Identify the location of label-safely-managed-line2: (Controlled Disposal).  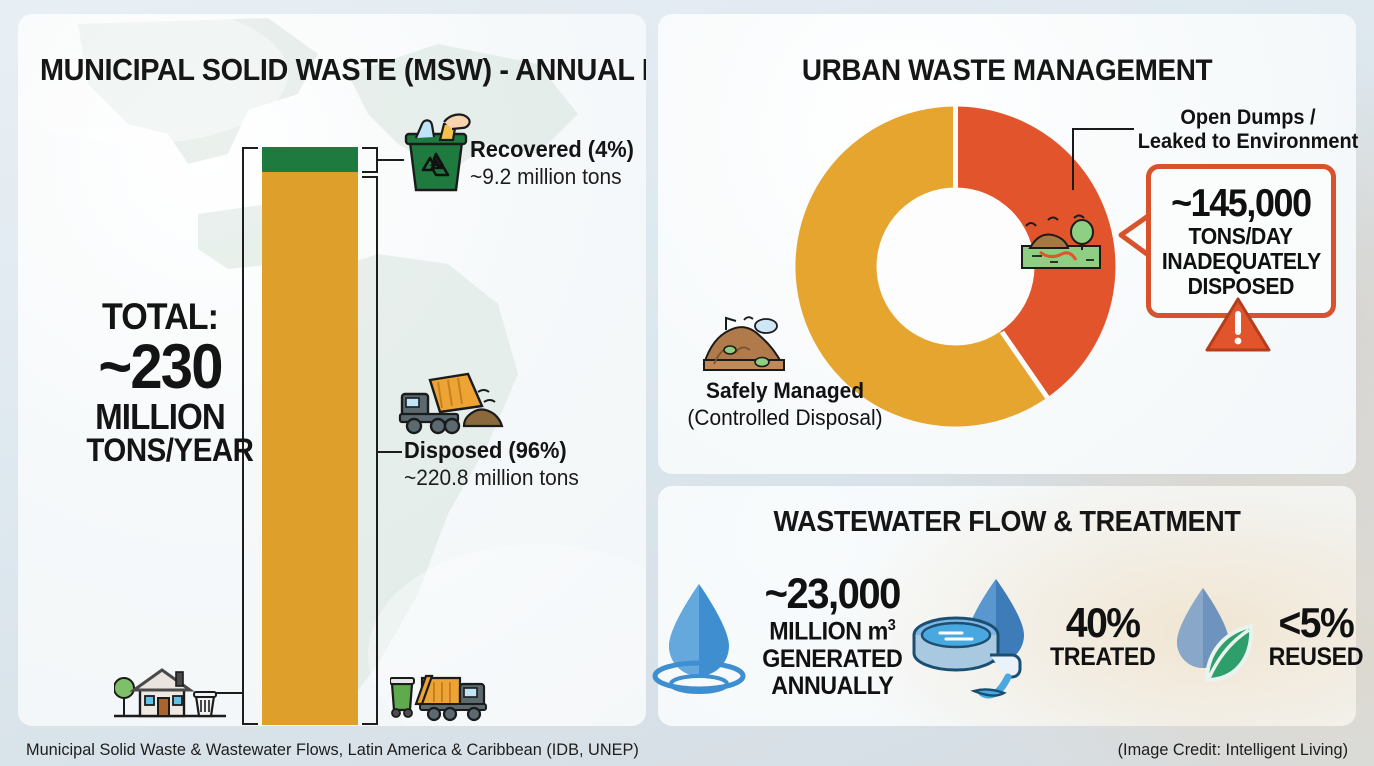
(785, 417).